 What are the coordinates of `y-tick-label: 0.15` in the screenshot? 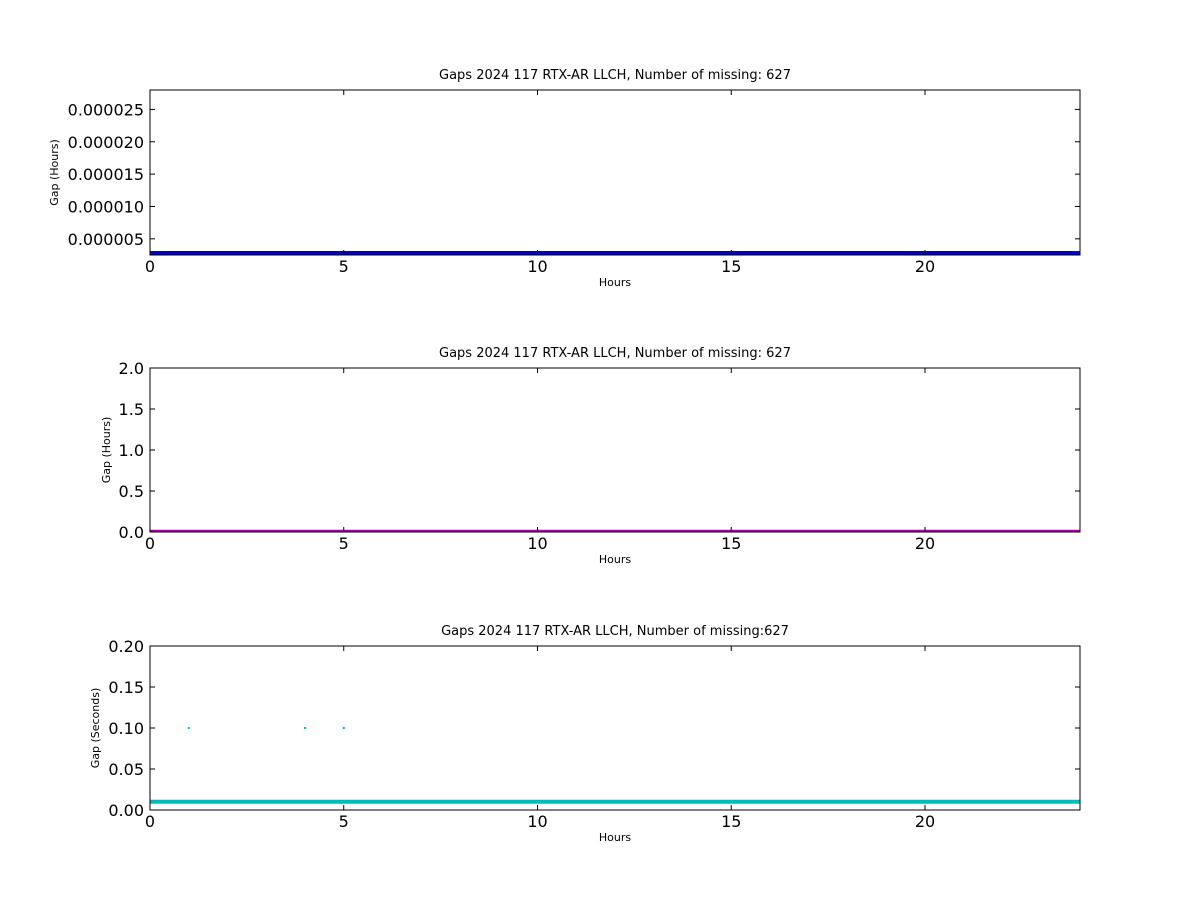 It's located at (126, 687).